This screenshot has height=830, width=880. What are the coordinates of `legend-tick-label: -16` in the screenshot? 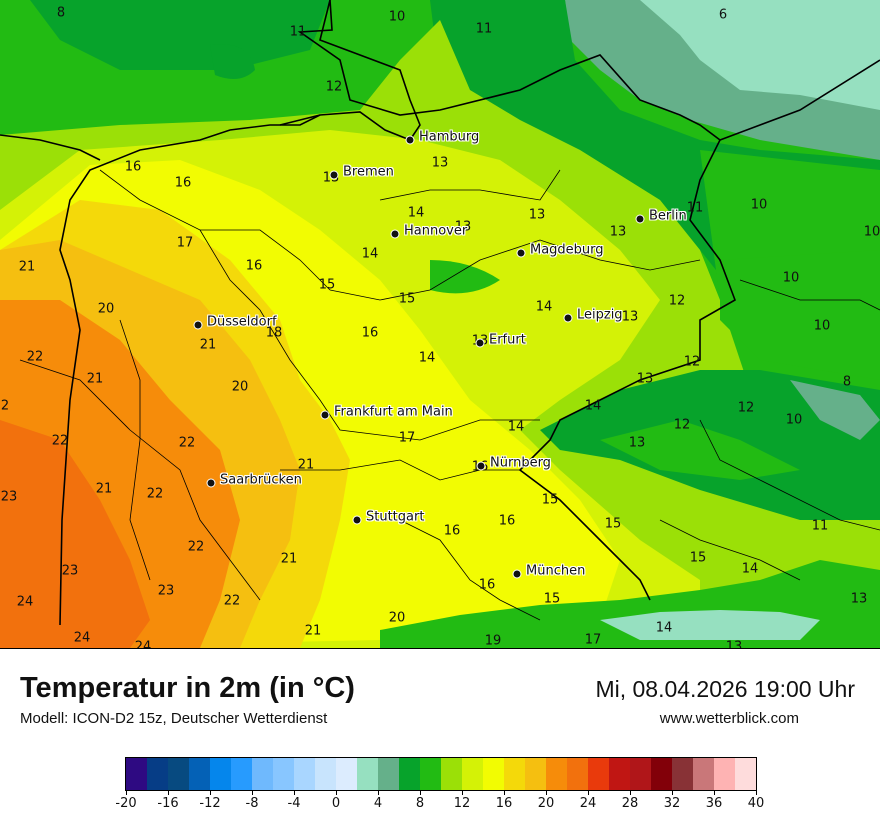 It's located at (168, 803).